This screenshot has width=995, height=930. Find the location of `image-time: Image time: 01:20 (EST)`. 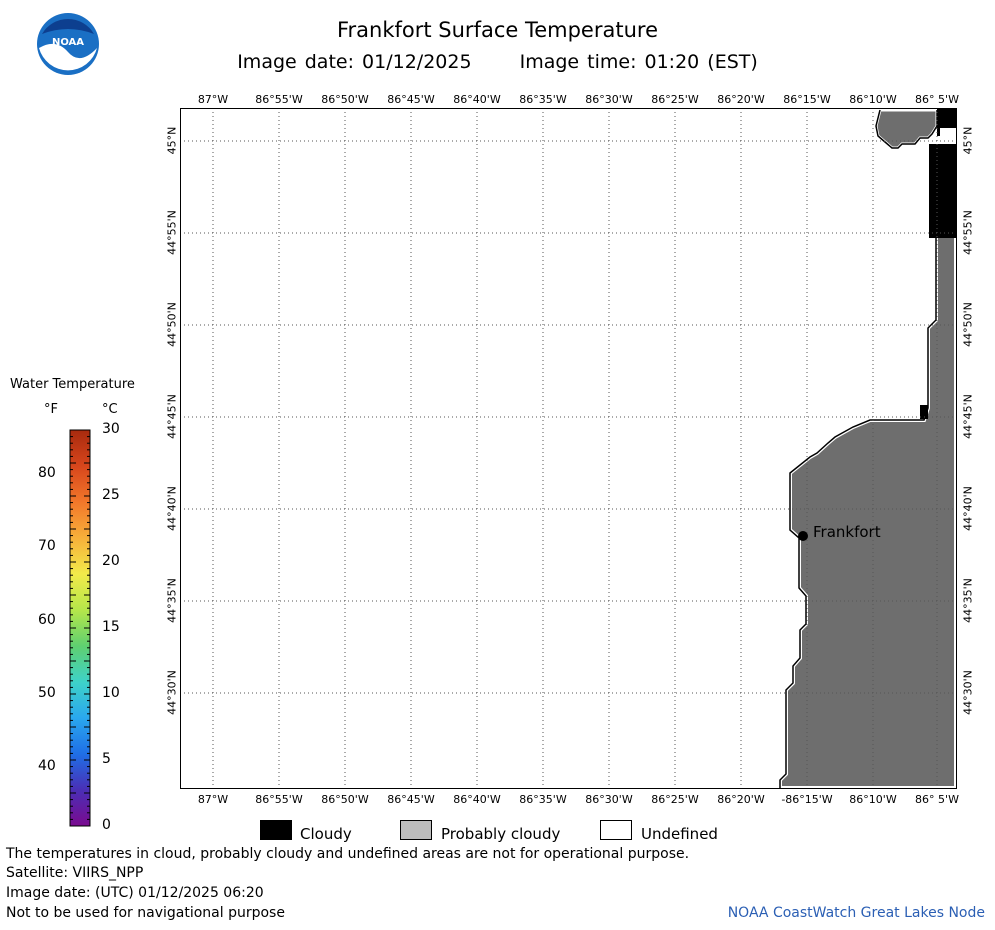

image-time: Image time: 01:20 (EST) is located at coordinates (638, 62).